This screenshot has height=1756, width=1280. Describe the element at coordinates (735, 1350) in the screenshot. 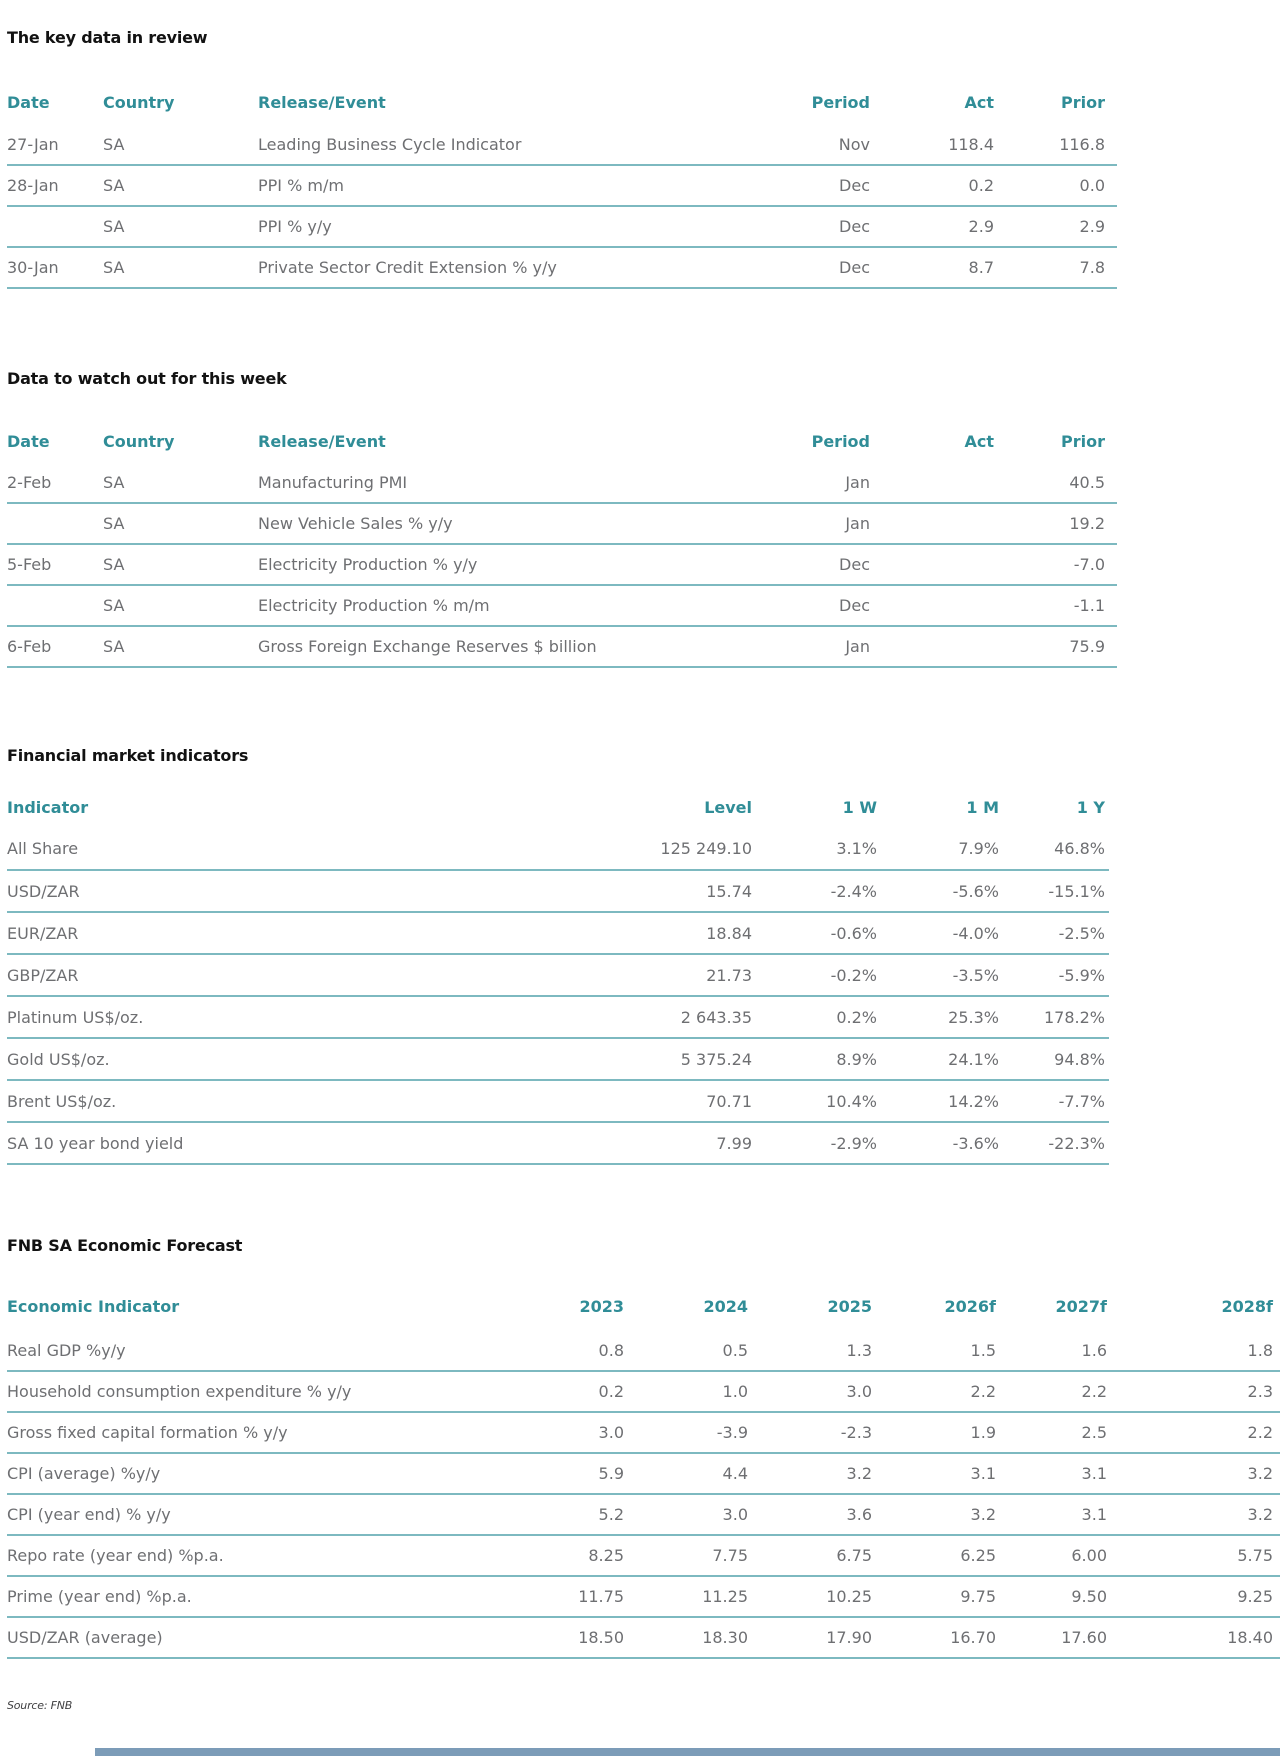

I see `table-cell: 0.5` at that location.